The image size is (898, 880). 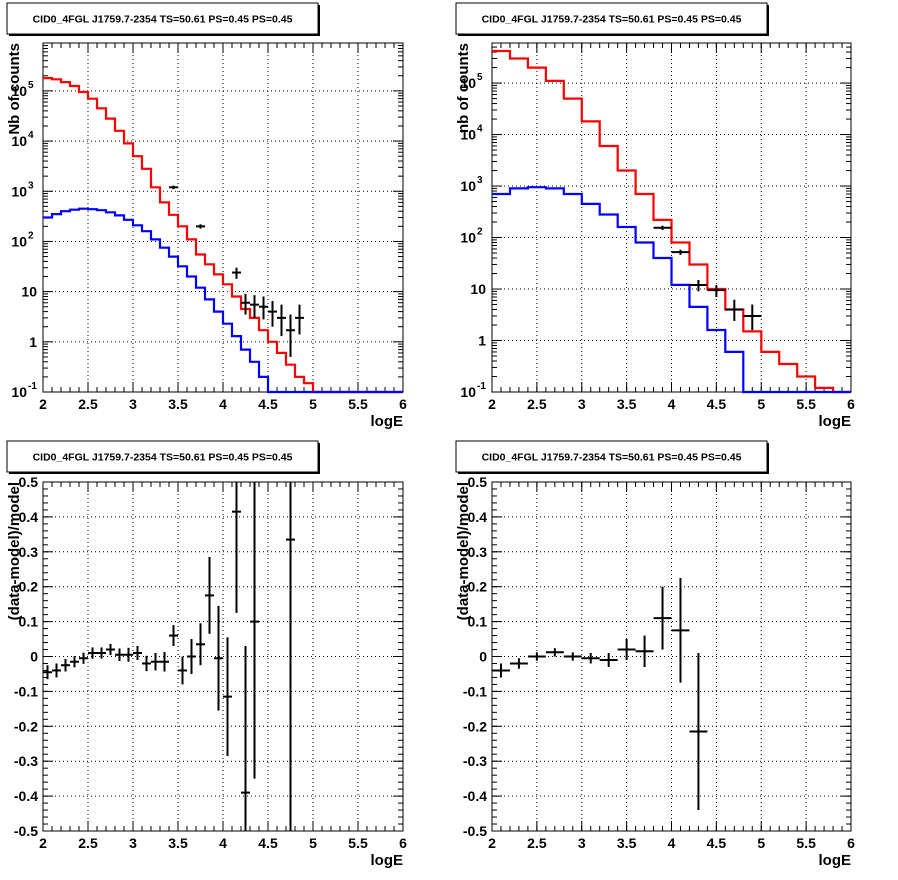 What do you see at coordinates (463, 551) in the screenshot?
I see `y-axis-title: (data-model)/model` at bounding box center [463, 551].